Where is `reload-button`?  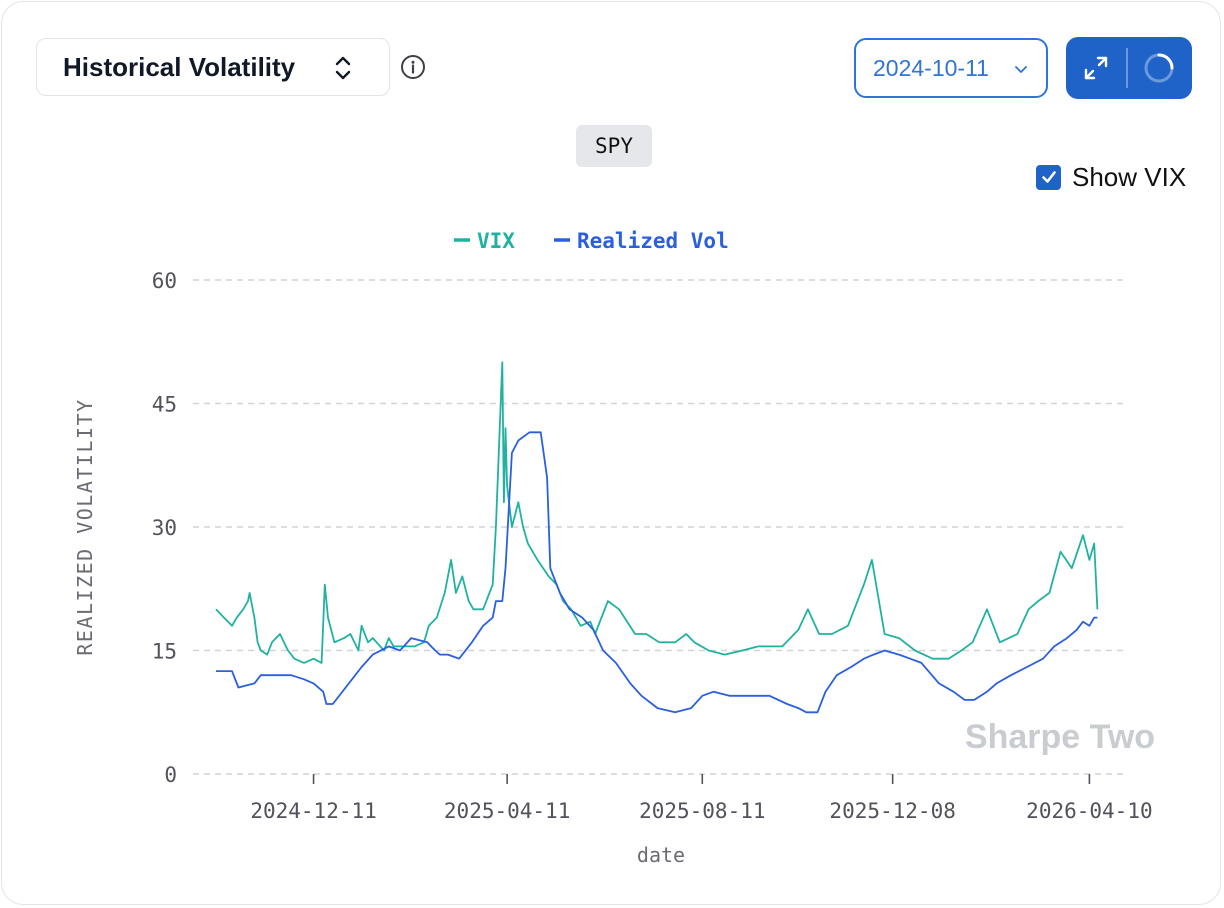
reload-button is located at coordinates (1159, 68).